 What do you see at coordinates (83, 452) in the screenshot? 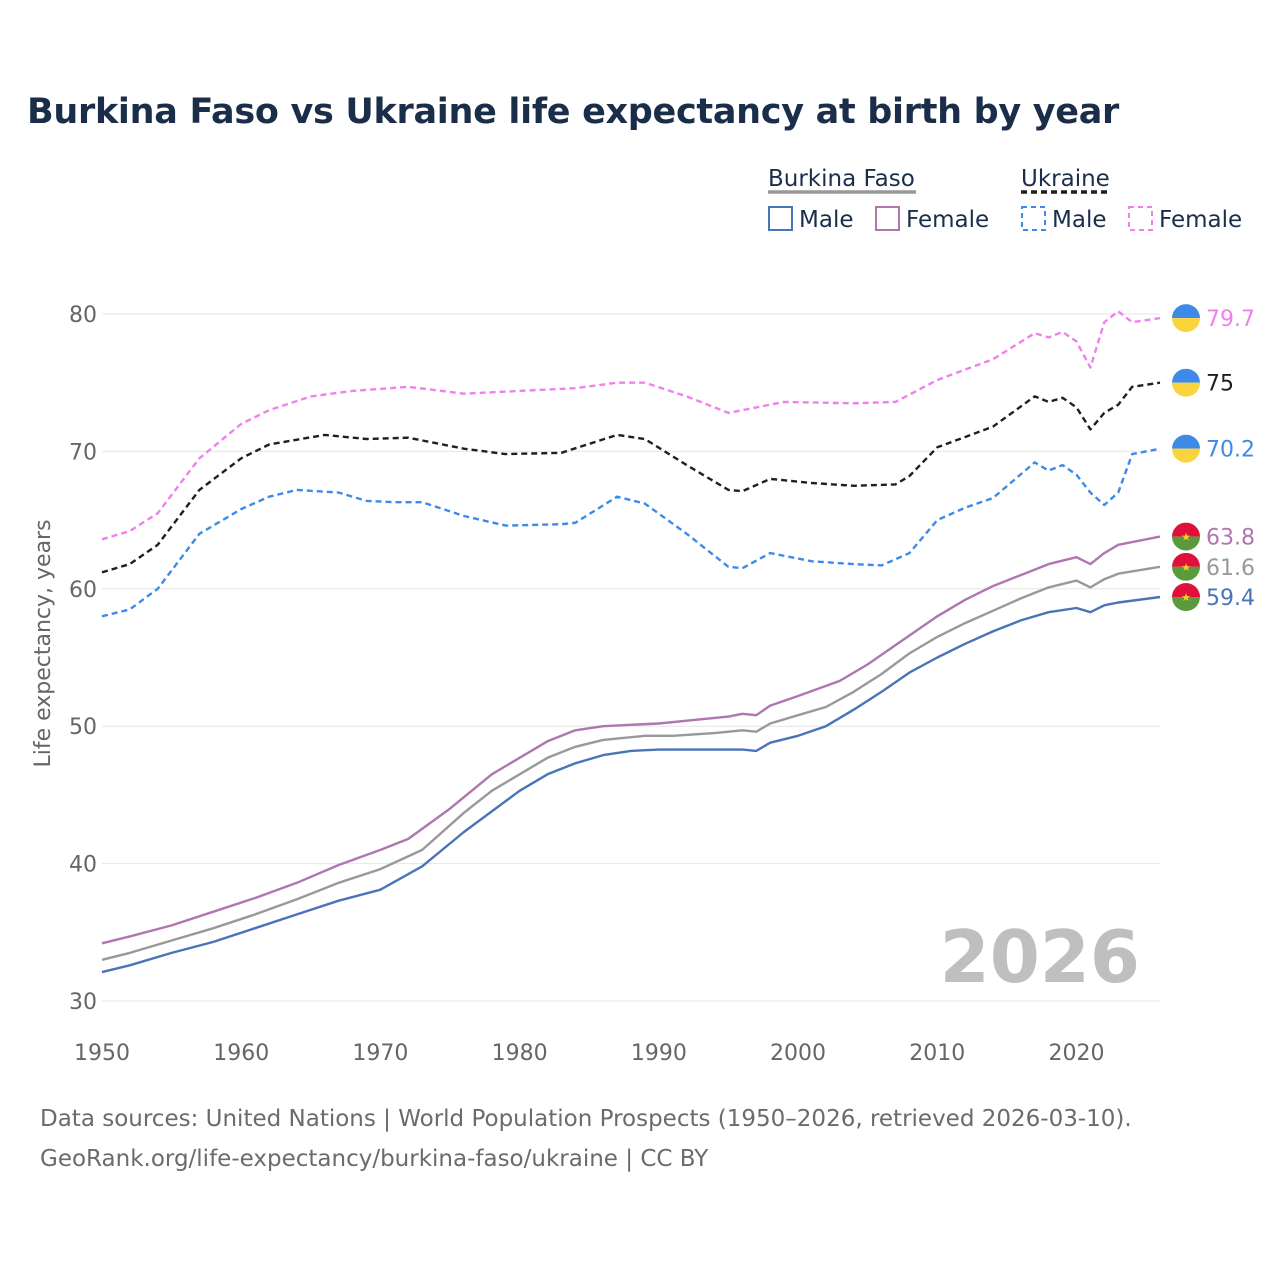
I see `y-tick-label: 70` at bounding box center [83, 452].